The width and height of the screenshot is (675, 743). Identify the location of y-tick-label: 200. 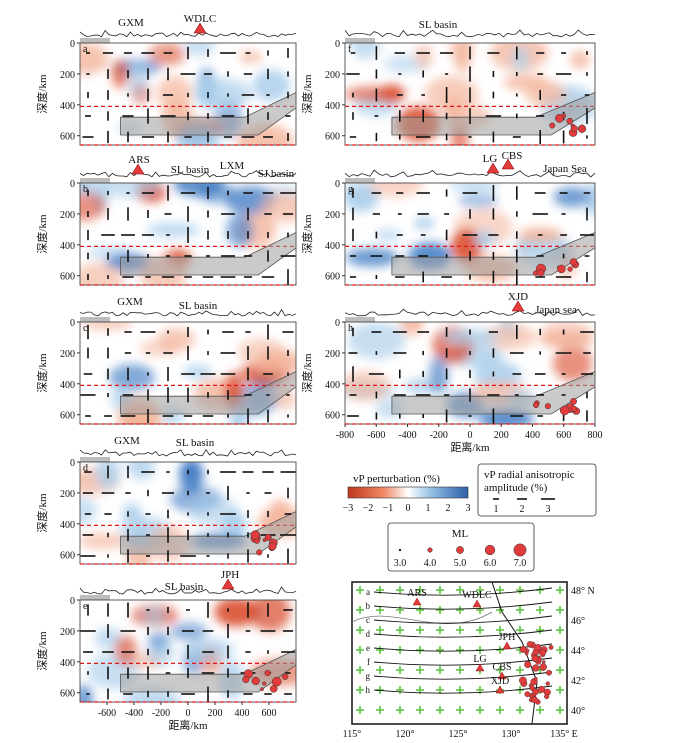
(67, 494).